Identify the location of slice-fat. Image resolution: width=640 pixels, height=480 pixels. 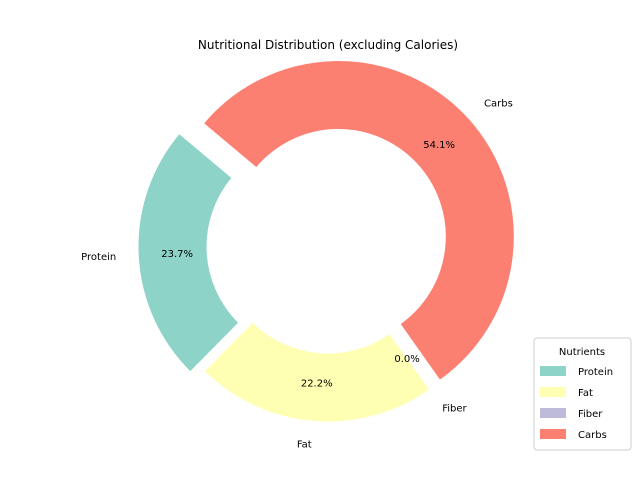
(317, 372).